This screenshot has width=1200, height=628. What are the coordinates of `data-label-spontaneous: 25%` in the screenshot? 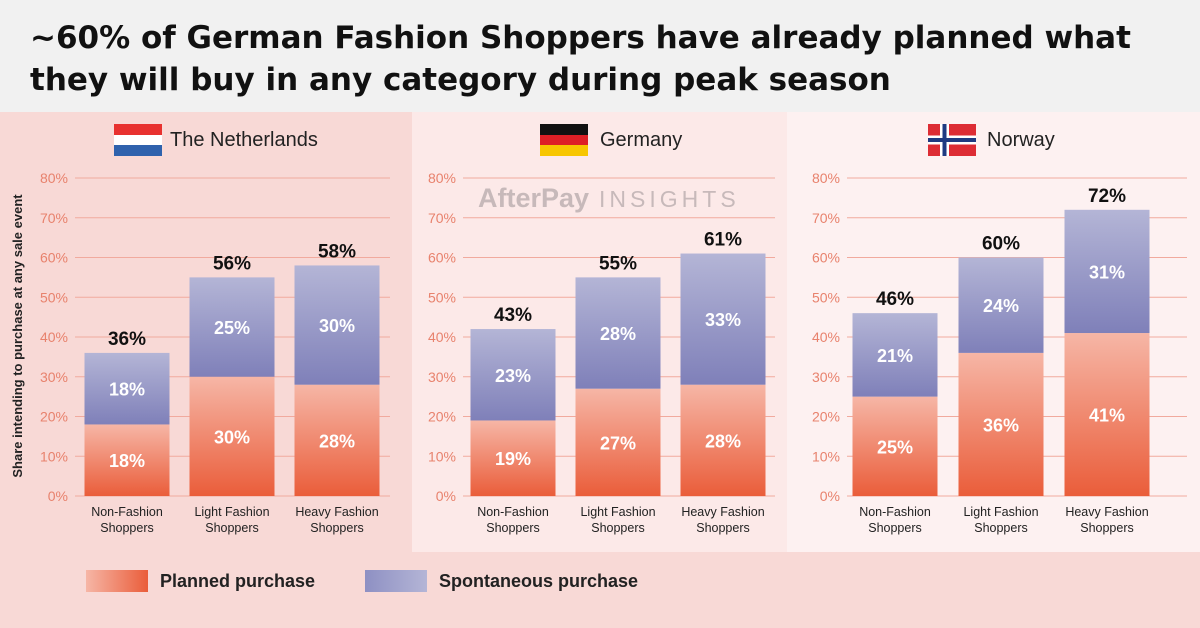 It's located at (232, 328).